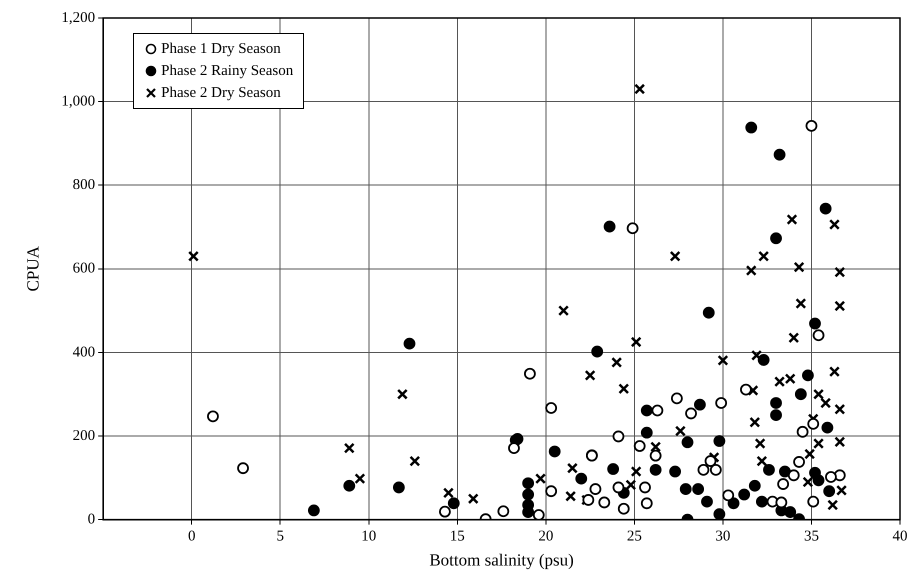 Image resolution: width=912 pixels, height=573 pixels. What do you see at coordinates (221, 93) in the screenshot?
I see `legend-label: Phase 2 Dry Season` at bounding box center [221, 93].